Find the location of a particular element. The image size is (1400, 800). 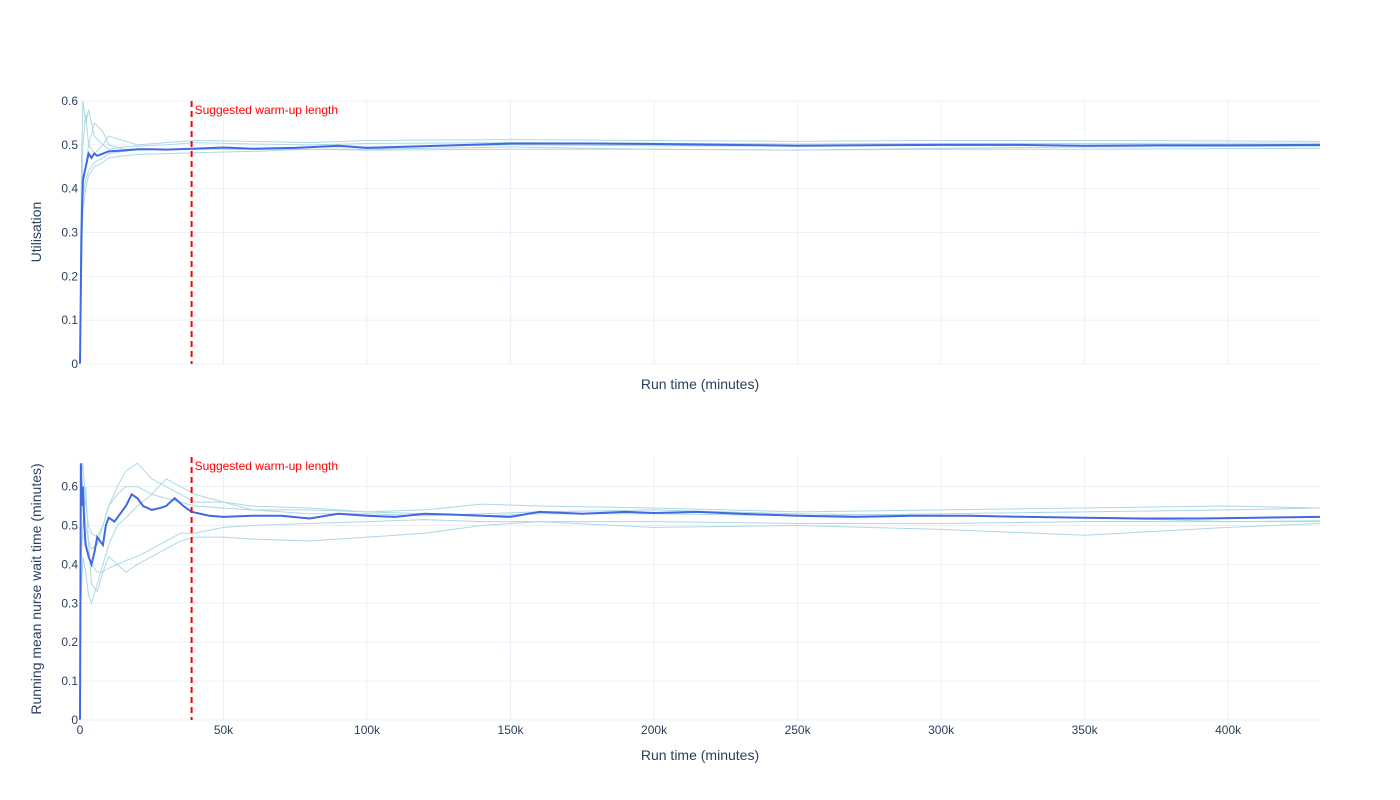

wait-time-y-tick-label: 0.5 is located at coordinates (69, 525).